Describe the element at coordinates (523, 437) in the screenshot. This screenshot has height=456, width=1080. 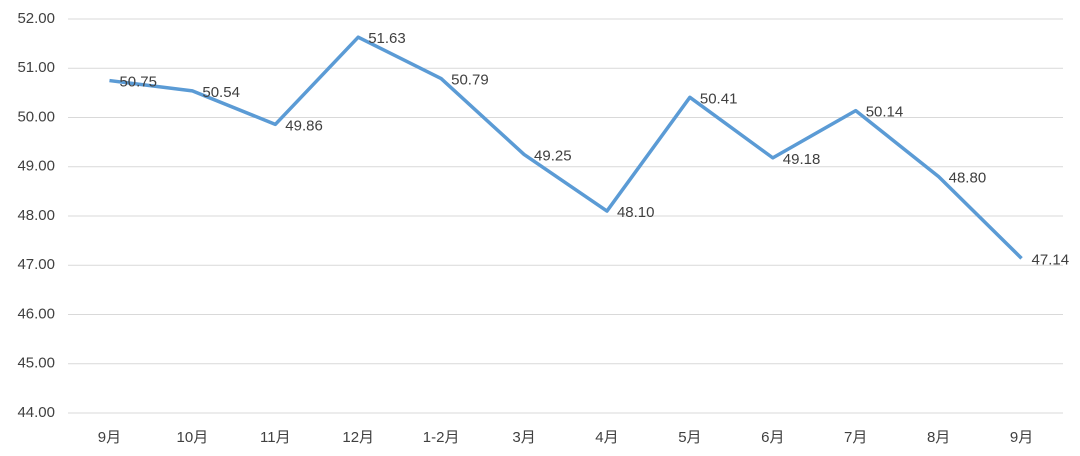
I see `x-tick-label: 3月` at that location.